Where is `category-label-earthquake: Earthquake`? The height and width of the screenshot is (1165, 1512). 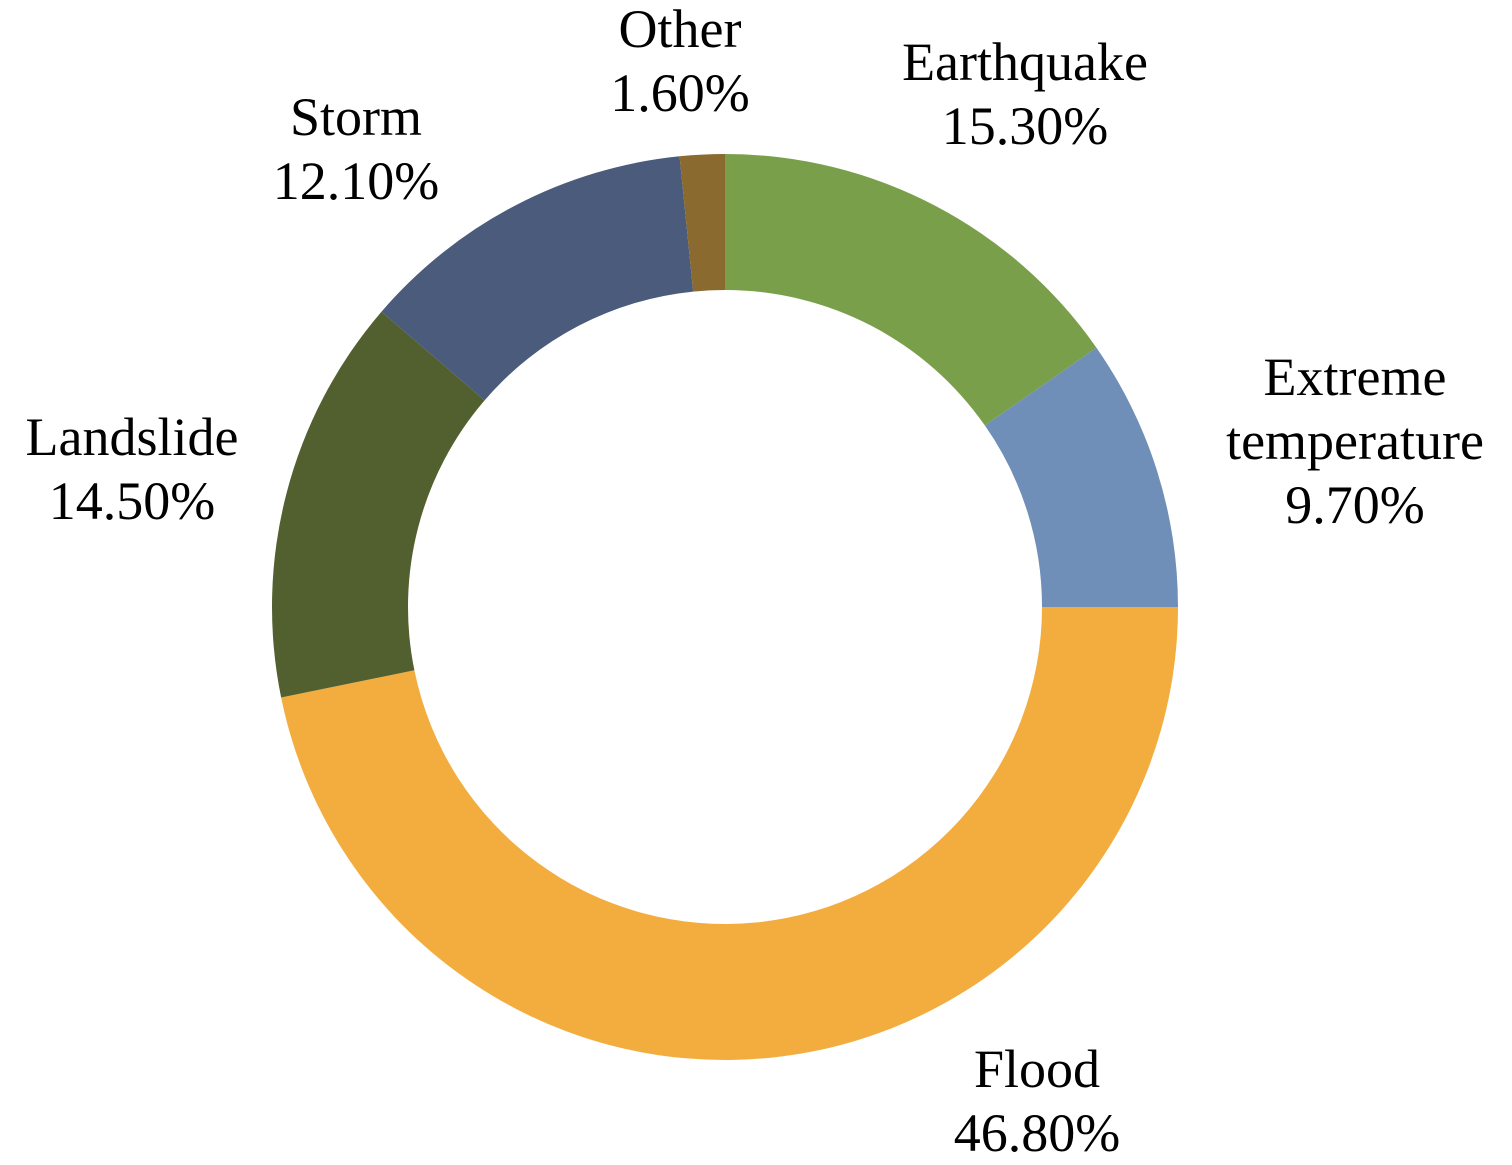 category-label-earthquake: Earthquake is located at coordinates (1025, 62).